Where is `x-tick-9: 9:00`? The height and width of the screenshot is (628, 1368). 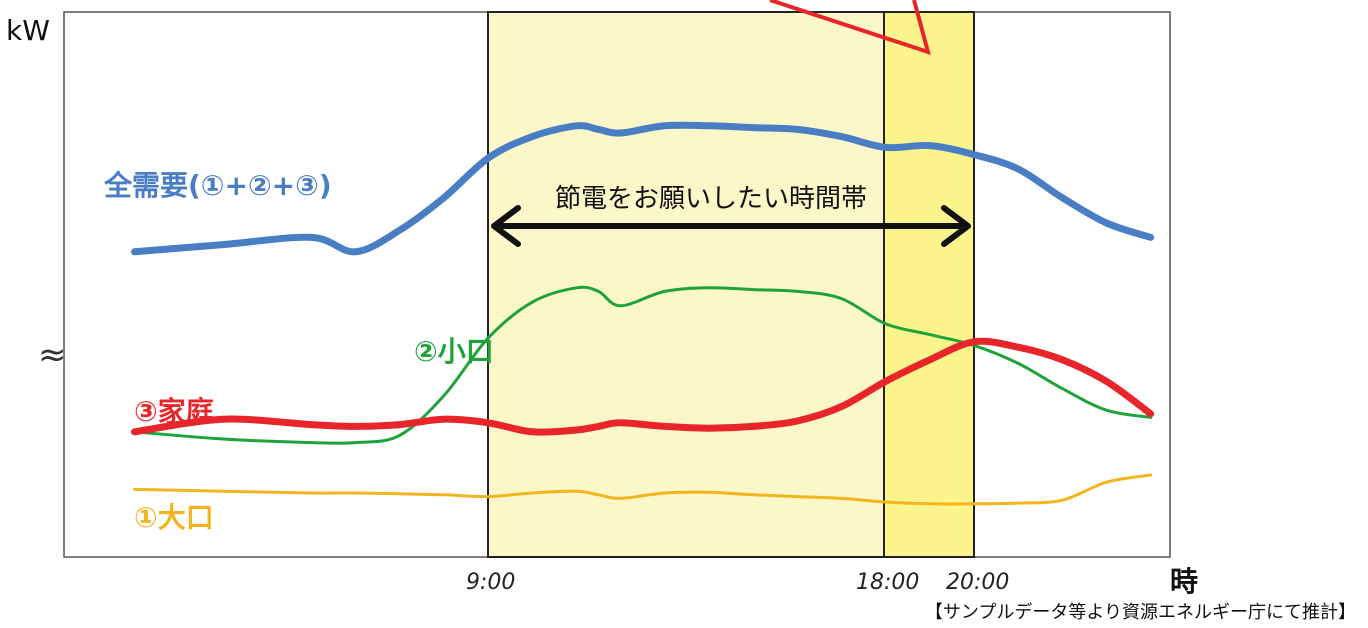
x-tick-9: 9:00 is located at coordinates (491, 582).